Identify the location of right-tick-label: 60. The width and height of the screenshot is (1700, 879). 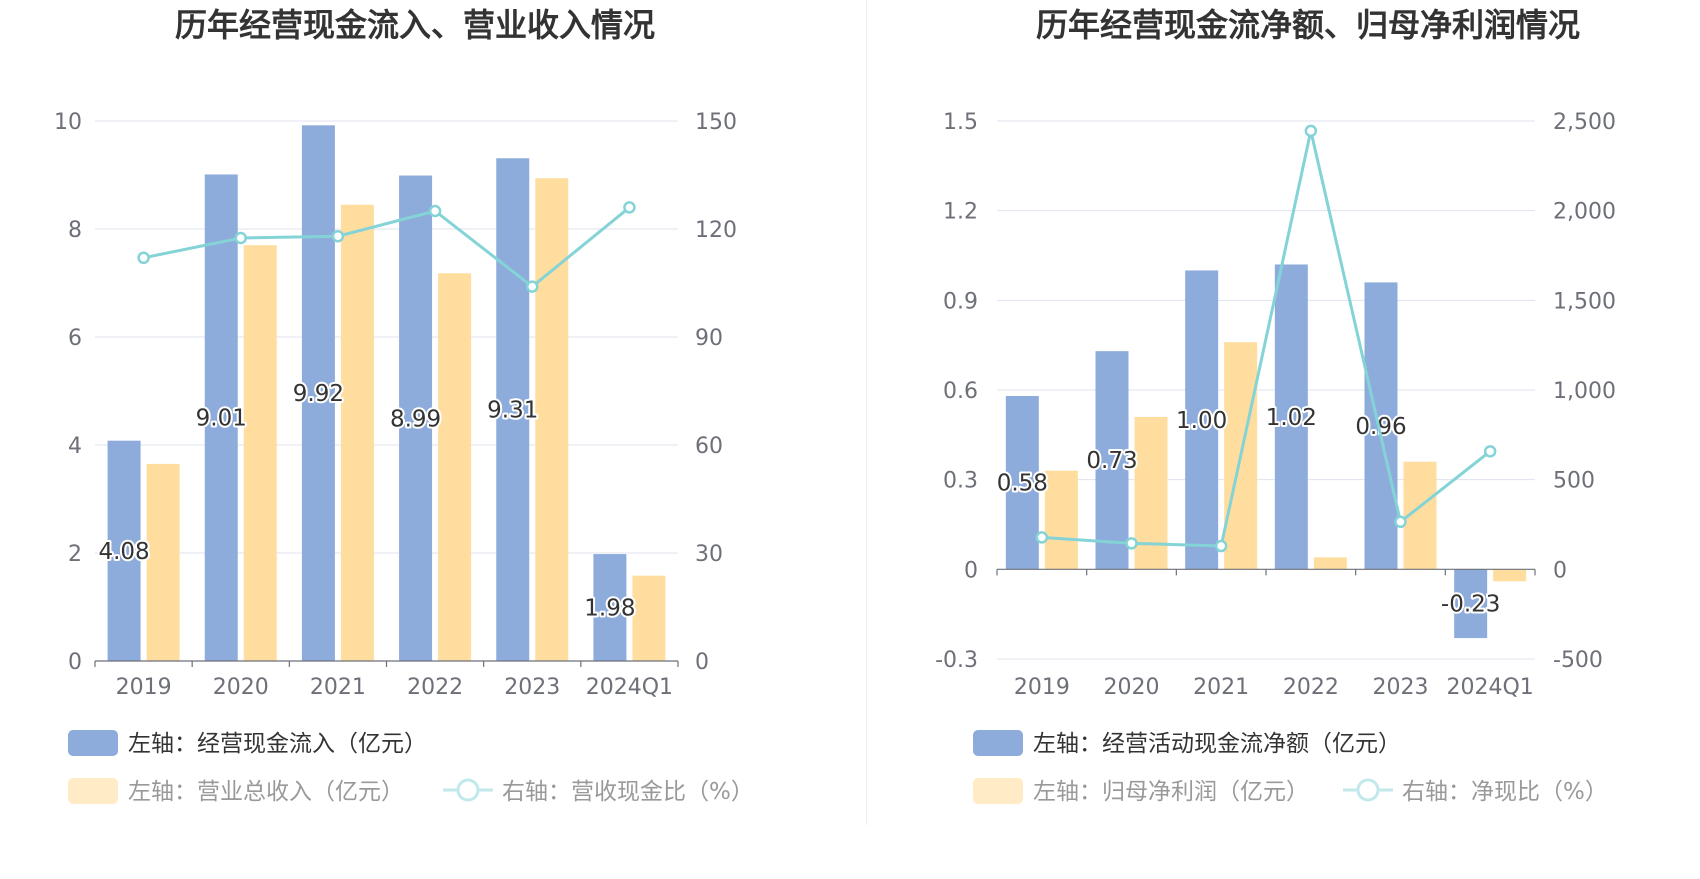
(709, 446).